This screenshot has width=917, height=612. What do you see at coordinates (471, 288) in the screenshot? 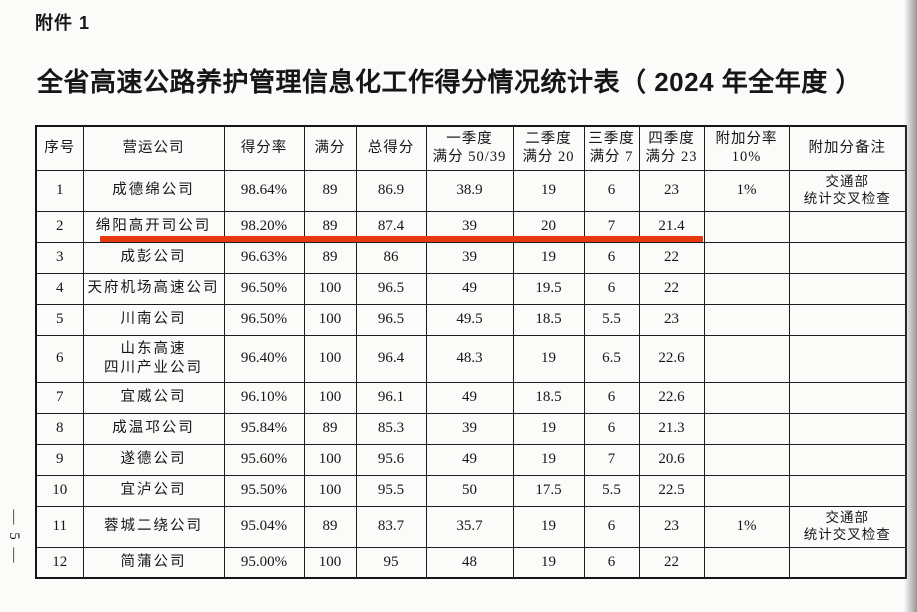
I see `table-row: 4 天府机场高速公司 96.50% 100 96.5 49 19.5 6 22` at bounding box center [471, 288].